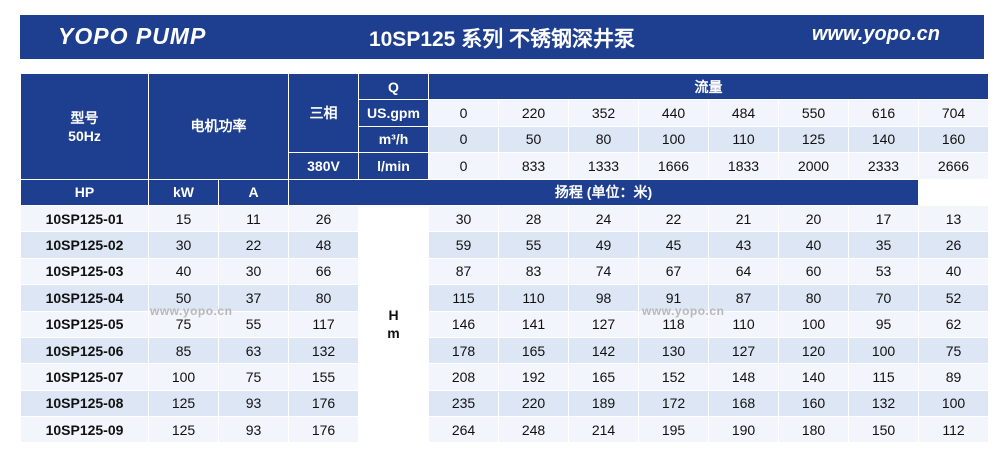  I want to click on model-cell: 10SP125-06, so click(84, 350).